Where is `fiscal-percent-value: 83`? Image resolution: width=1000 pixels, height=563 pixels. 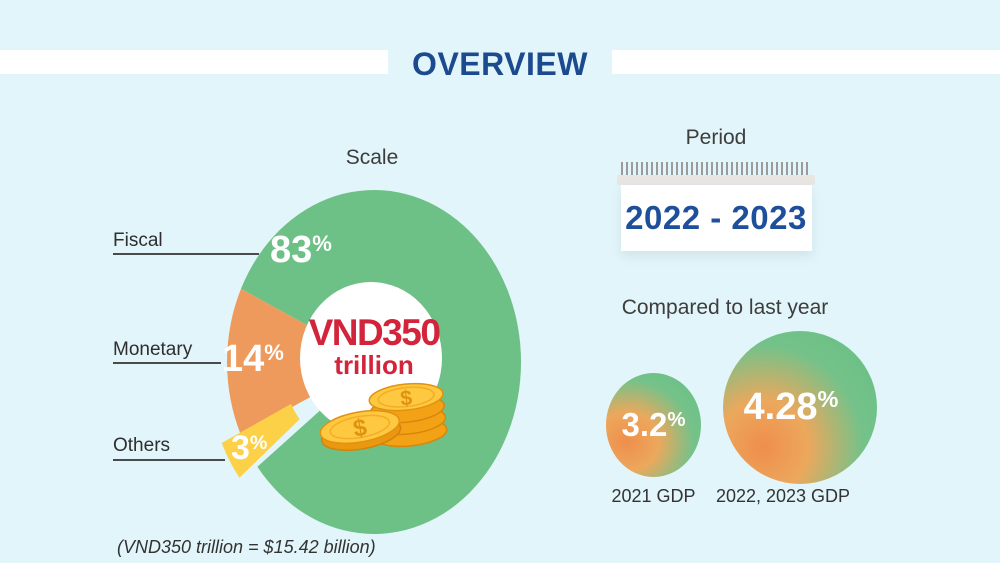
fiscal-percent-value: 83 is located at coordinates (291, 250).